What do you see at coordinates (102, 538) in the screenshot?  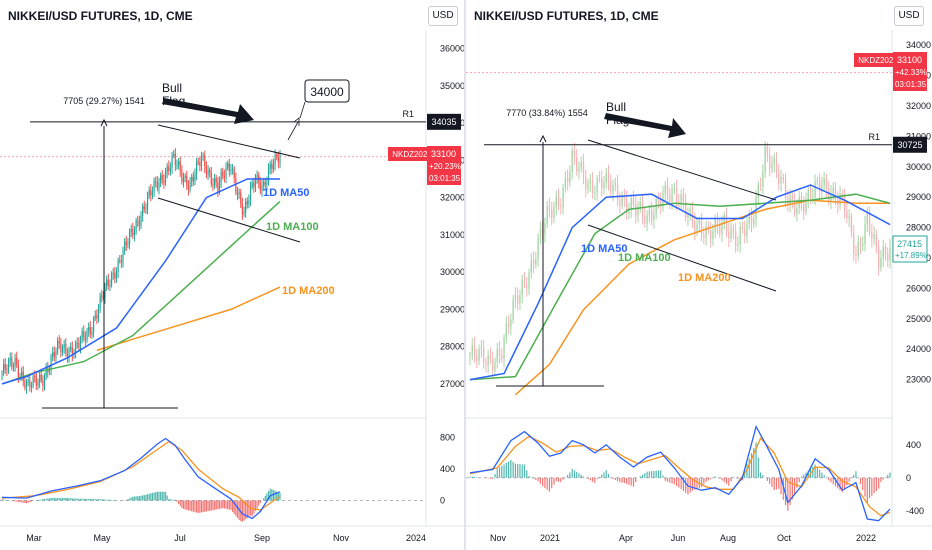 I see `x-tick-label: May` at bounding box center [102, 538].